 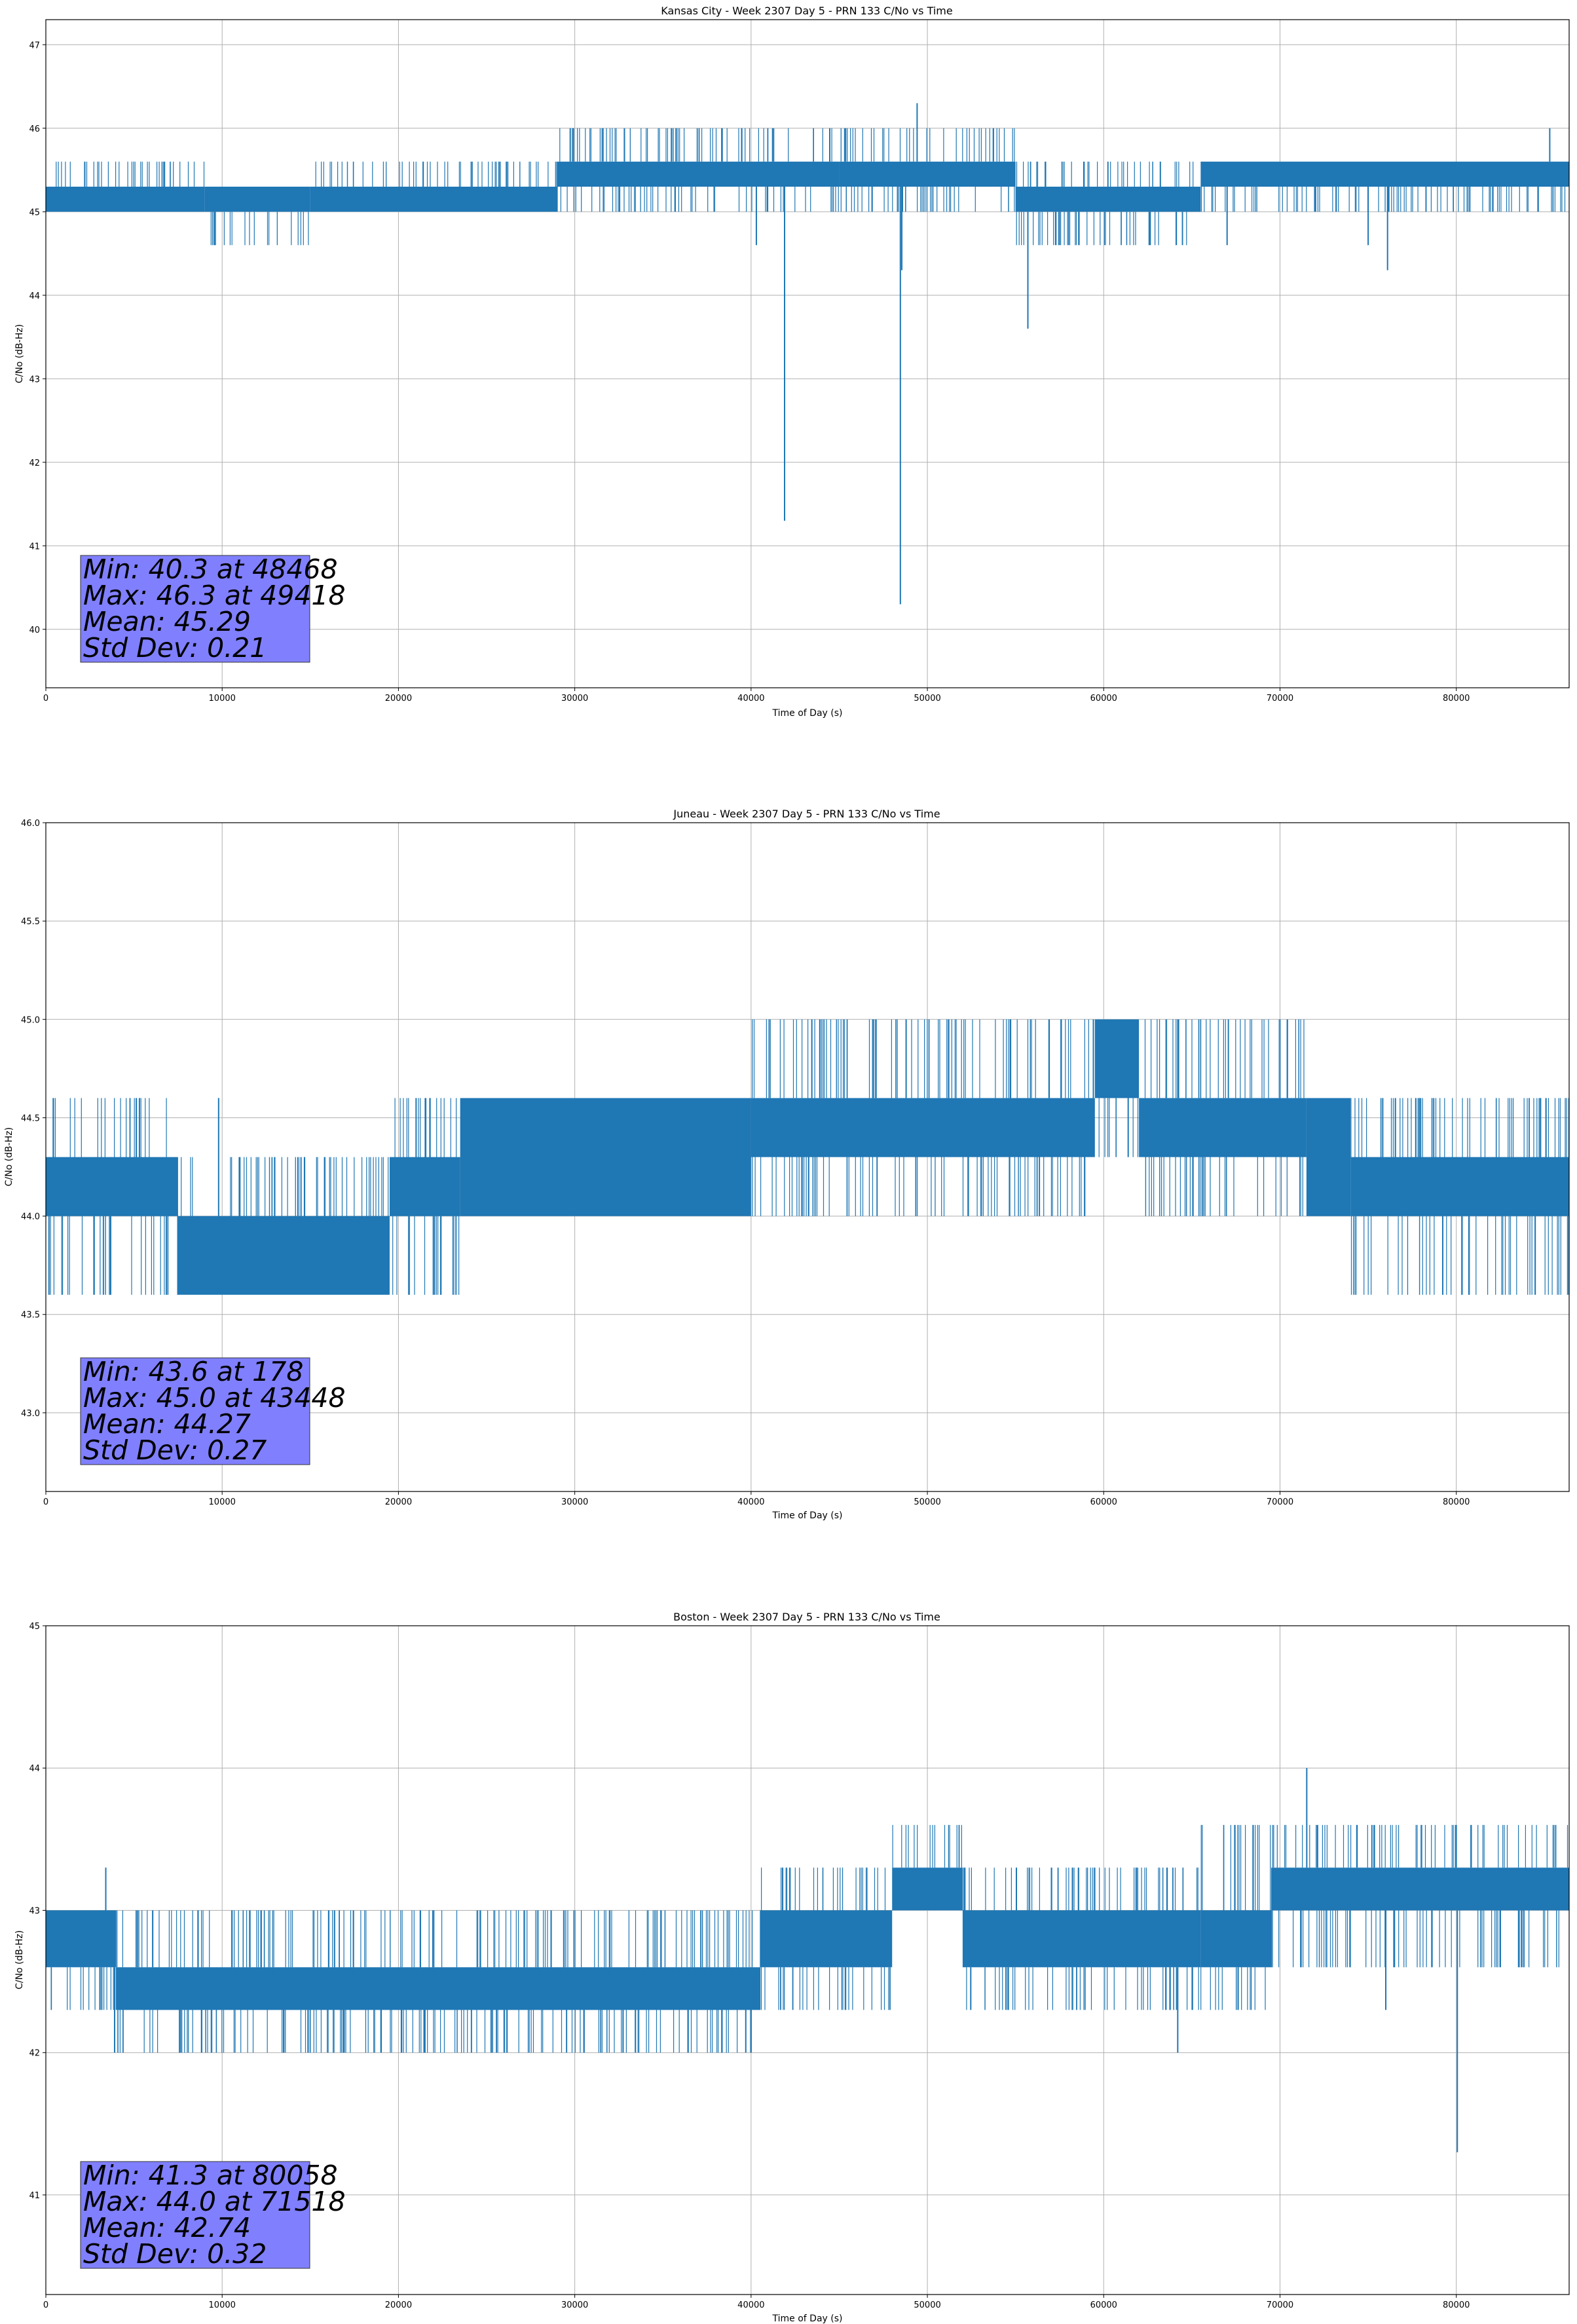 What do you see at coordinates (214, 1398) in the screenshot?
I see `stats-max: Max: 45.0 at 43448` at bounding box center [214, 1398].